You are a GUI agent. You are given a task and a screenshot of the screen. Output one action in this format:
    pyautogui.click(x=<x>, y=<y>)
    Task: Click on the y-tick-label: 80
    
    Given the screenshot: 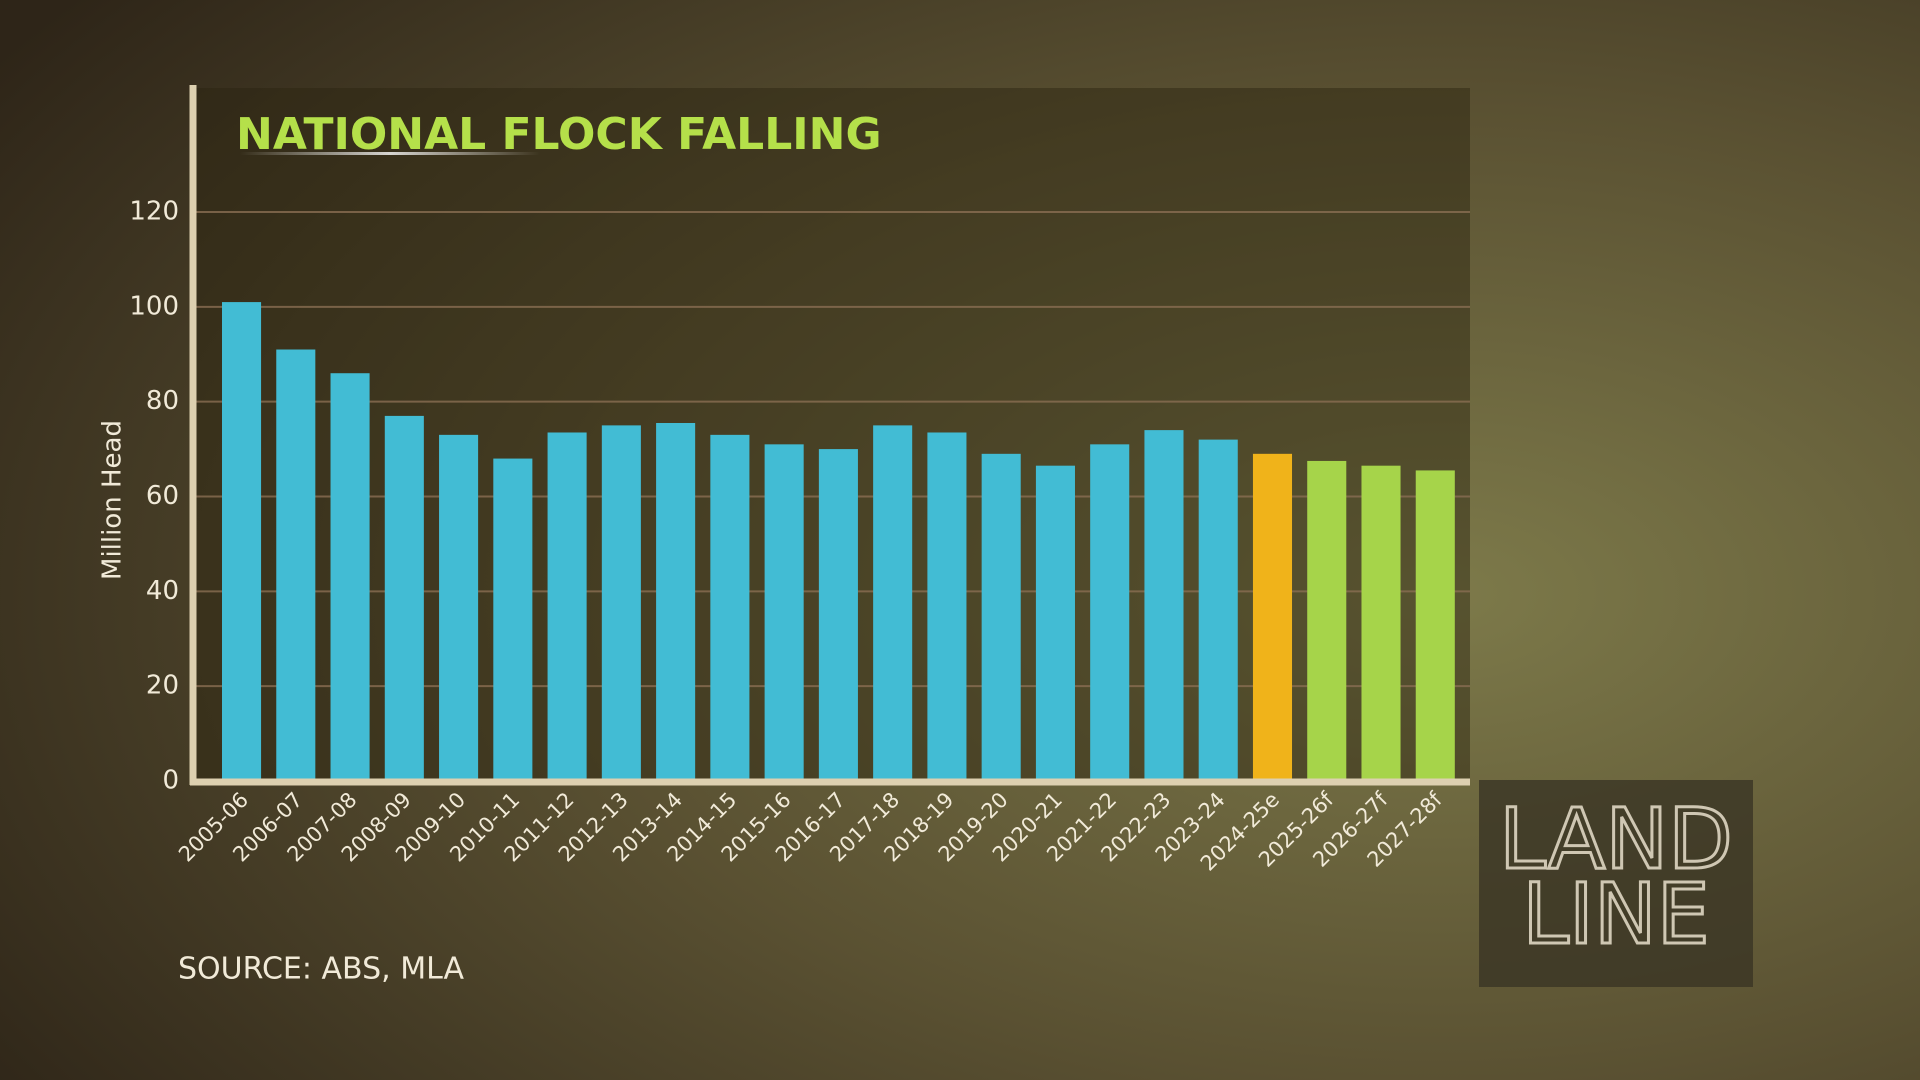 What is the action you would take?
    pyautogui.click(x=162, y=401)
    